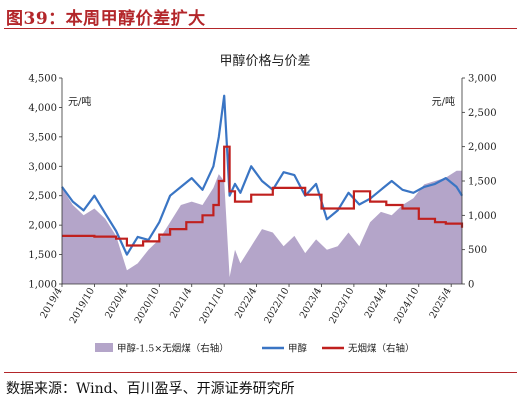 This screenshot has width=521, height=405. Describe the element at coordinates (42, 167) in the screenshot. I see `left-tick-label: 3,000` at that location.